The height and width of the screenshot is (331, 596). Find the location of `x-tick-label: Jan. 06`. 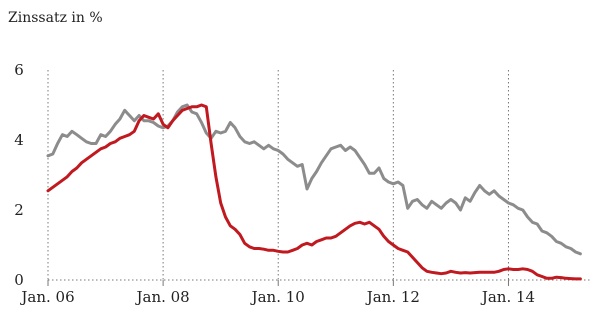

x-tick-label: Jan. 06 is located at coordinates (46, 297).